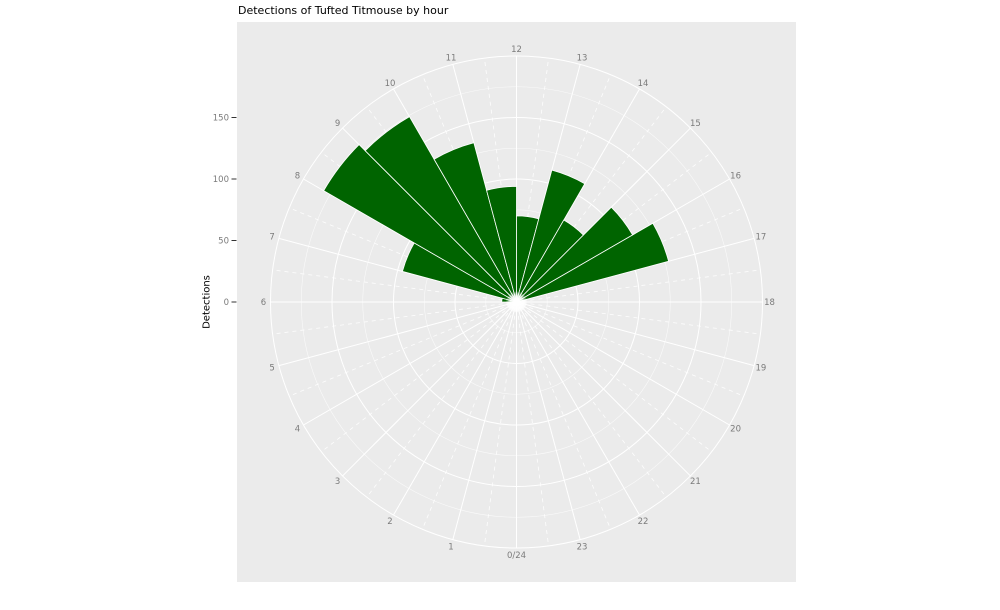 The height and width of the screenshot is (610, 1000). Describe the element at coordinates (271, 237) in the screenshot. I see `hour-label-7: 7` at that location.